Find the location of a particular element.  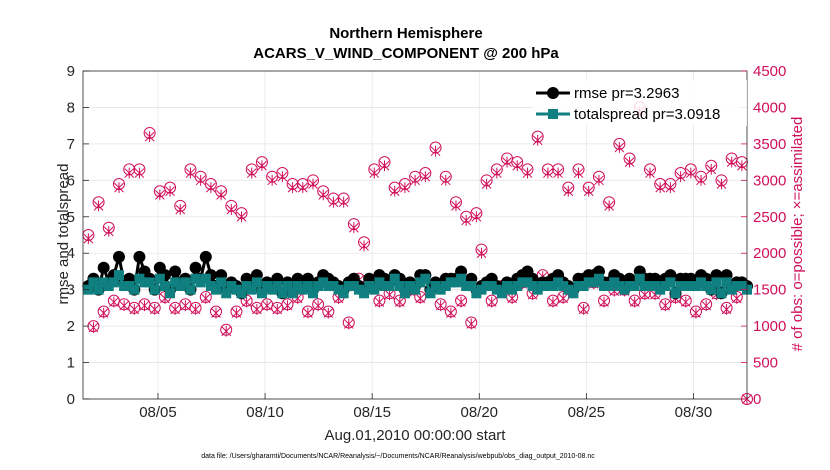

y-axis-label: rmse and totalspread is located at coordinates (63, 234).